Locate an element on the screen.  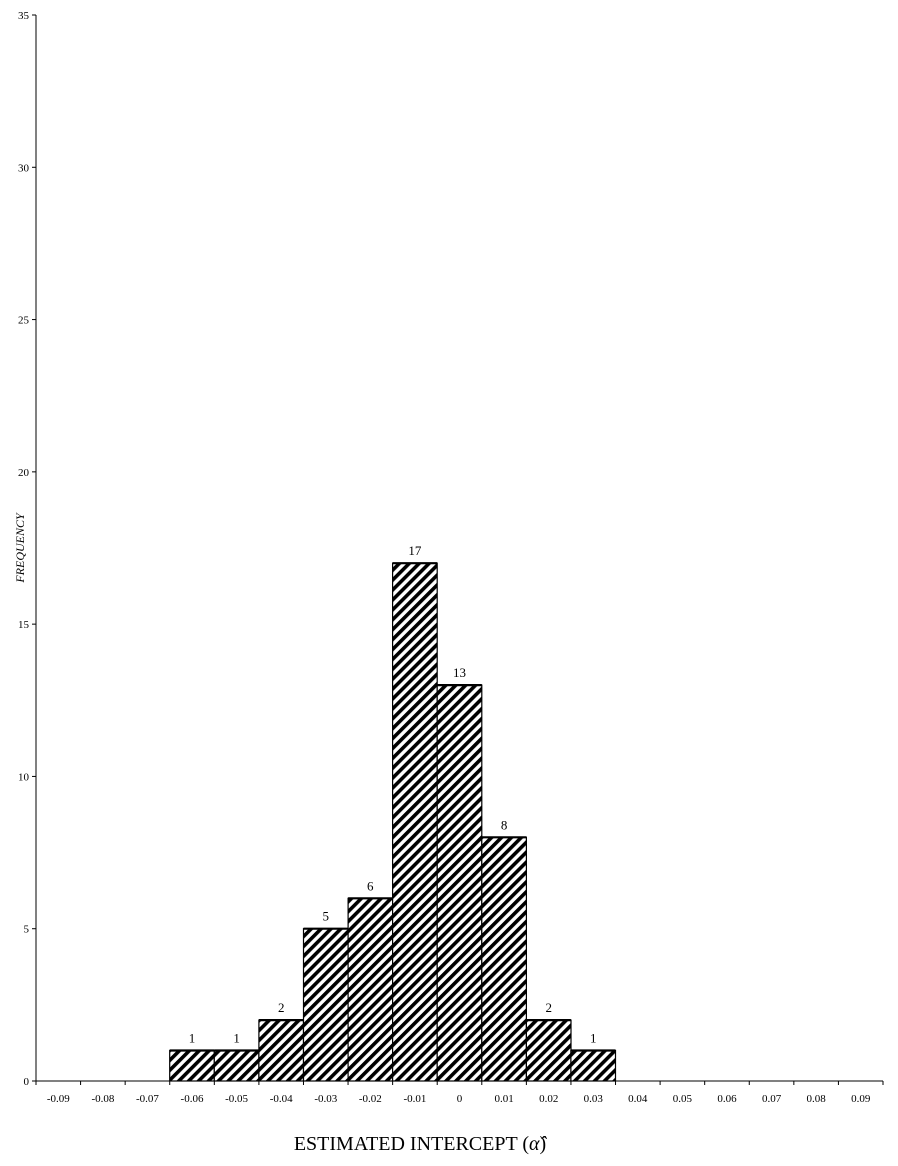
x-tick-label: 0.03 is located at coordinates (594, 1099).